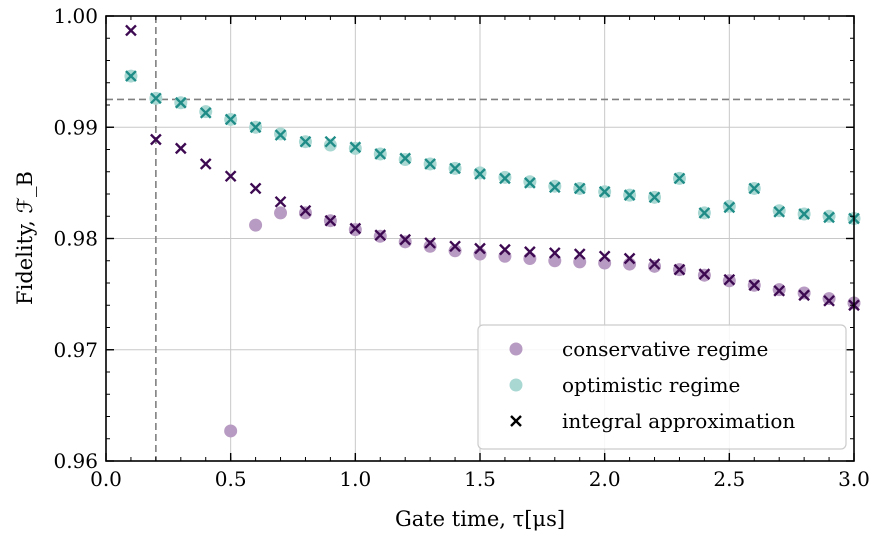  What do you see at coordinates (516, 349) in the screenshot?
I see `legend-marker-conservative` at bounding box center [516, 349].